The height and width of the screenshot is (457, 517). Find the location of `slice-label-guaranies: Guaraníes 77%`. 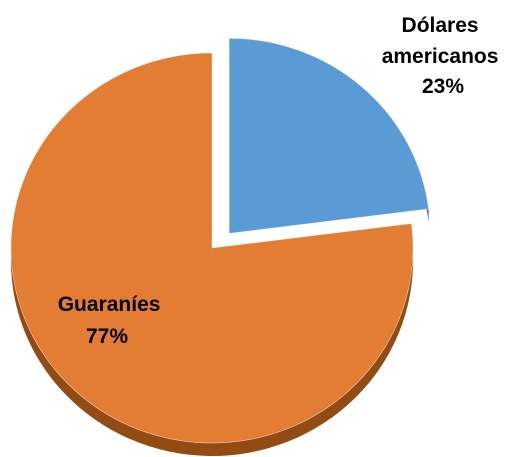

slice-label-guaranies: Guaraníes 77% is located at coordinates (112, 320).